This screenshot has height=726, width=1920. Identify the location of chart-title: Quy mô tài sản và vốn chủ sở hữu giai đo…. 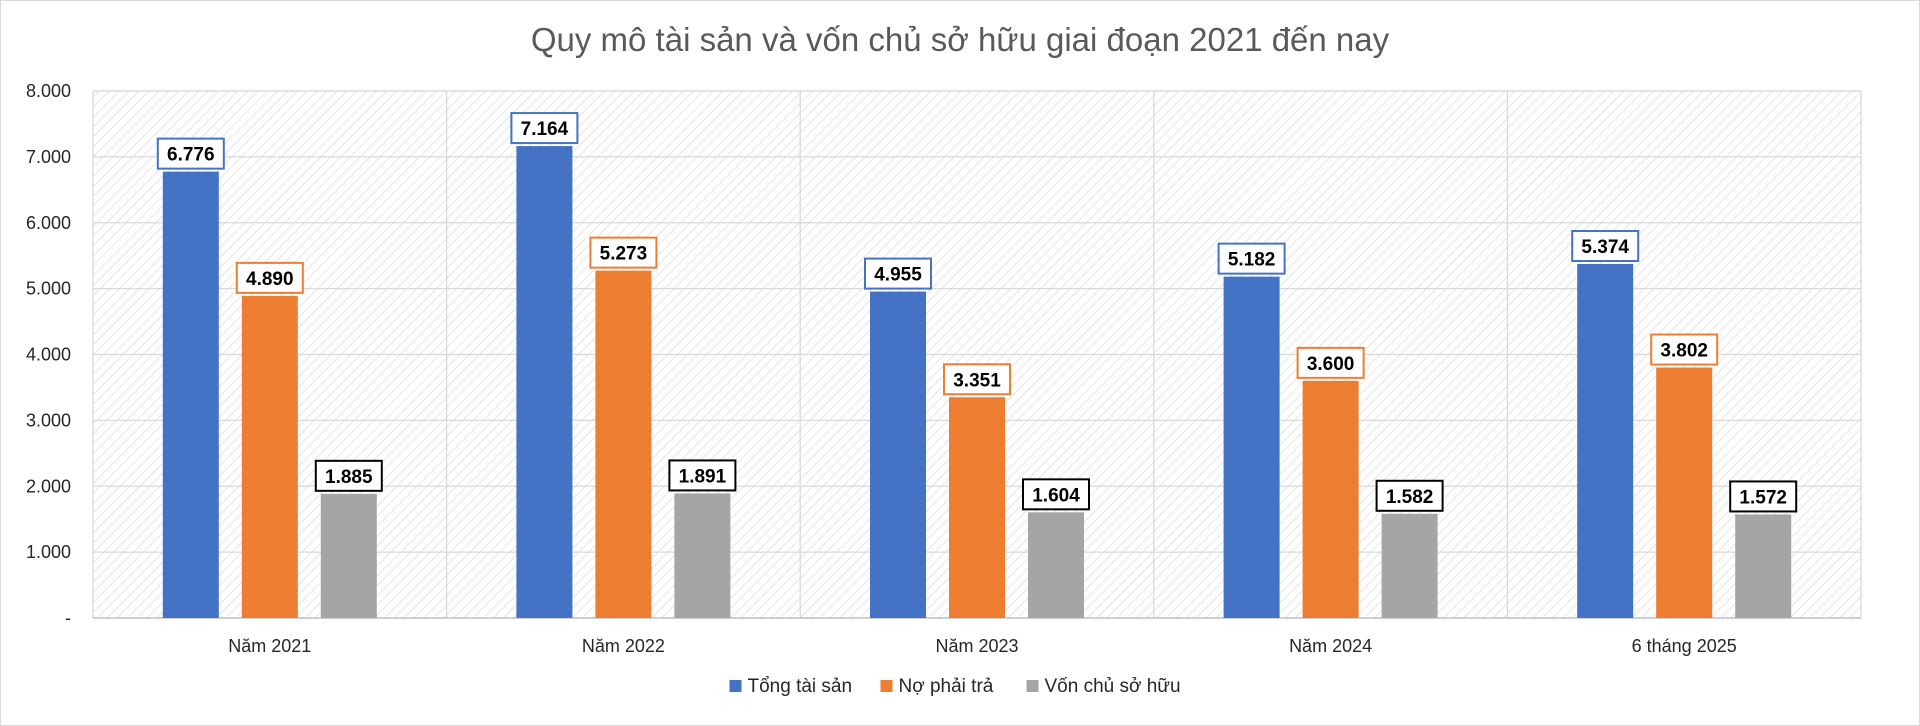
(960, 39).